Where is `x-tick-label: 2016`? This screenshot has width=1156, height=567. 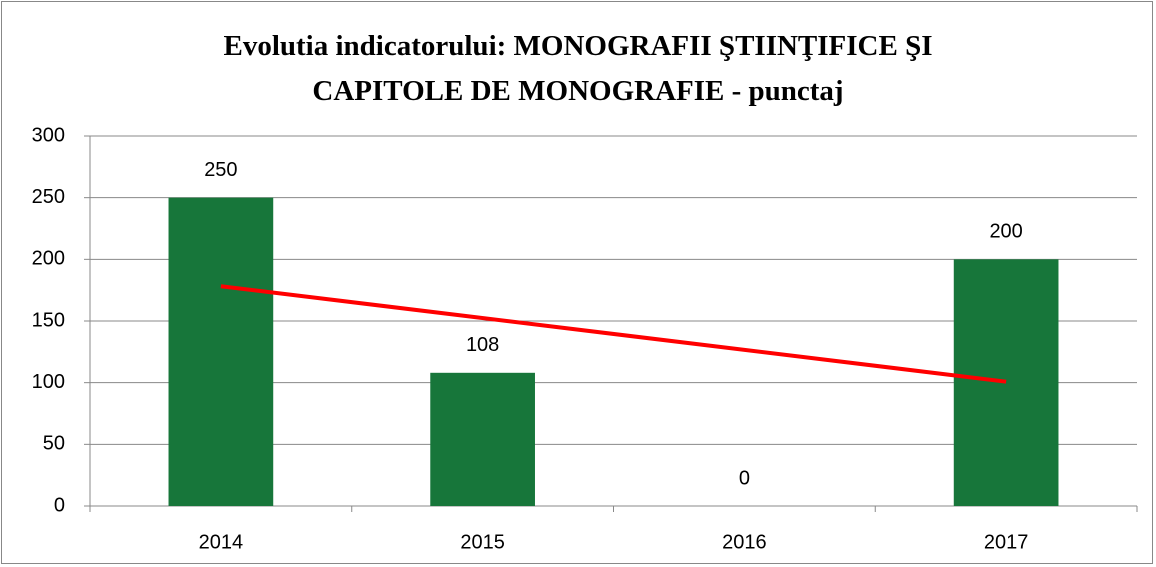 x-tick-label: 2016 is located at coordinates (744, 542).